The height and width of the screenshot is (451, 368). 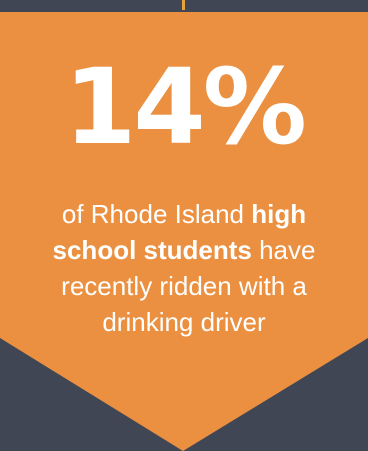 What do you see at coordinates (179, 232) in the screenshot?
I see `stat-caption-bold: high school students` at bounding box center [179, 232].